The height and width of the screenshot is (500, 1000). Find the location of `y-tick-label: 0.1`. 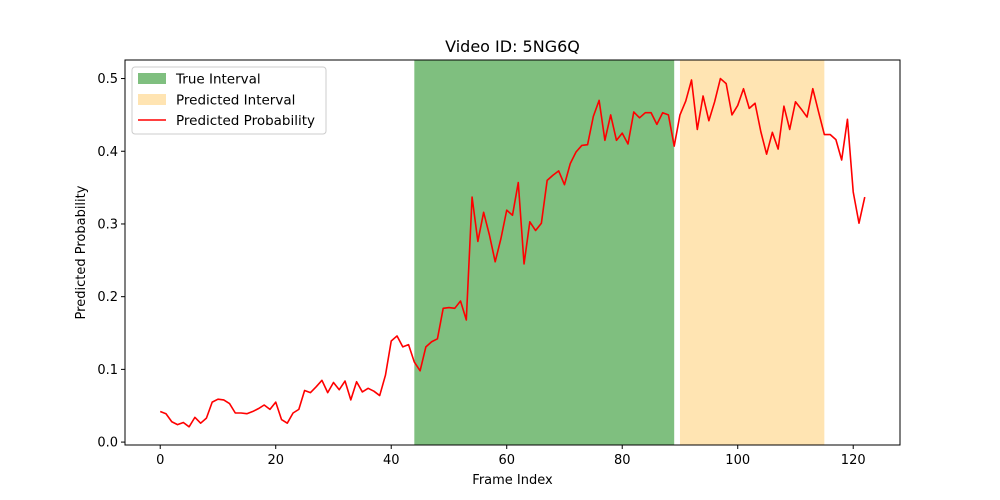

y-tick-label: 0.1 is located at coordinates (107, 370).